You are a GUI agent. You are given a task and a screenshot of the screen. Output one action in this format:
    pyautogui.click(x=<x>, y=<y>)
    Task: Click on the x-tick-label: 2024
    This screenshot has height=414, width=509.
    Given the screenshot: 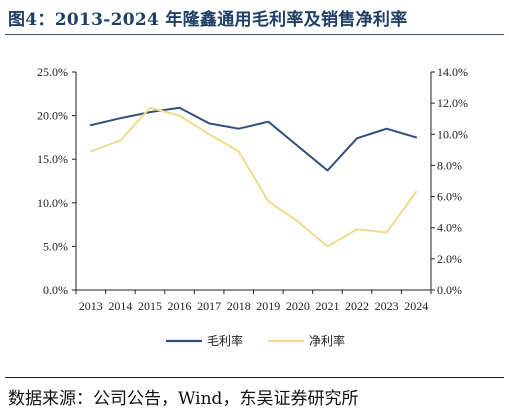 What is the action you would take?
    pyautogui.click(x=416, y=306)
    